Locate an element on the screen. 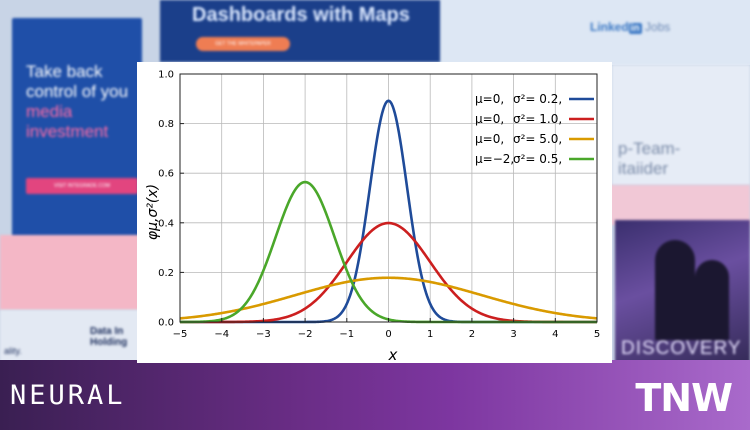  lower-left-text: Data In Holding is located at coordinates (108, 337).